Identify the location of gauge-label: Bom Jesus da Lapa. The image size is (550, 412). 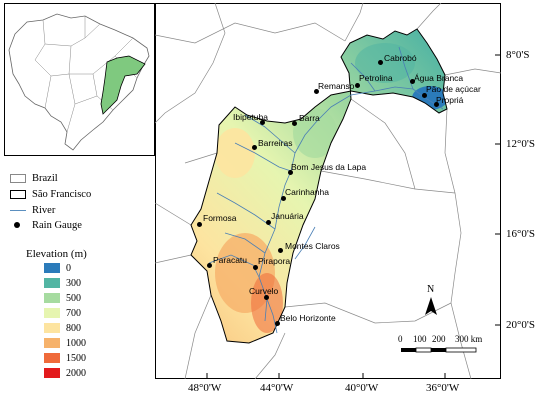
(329, 167).